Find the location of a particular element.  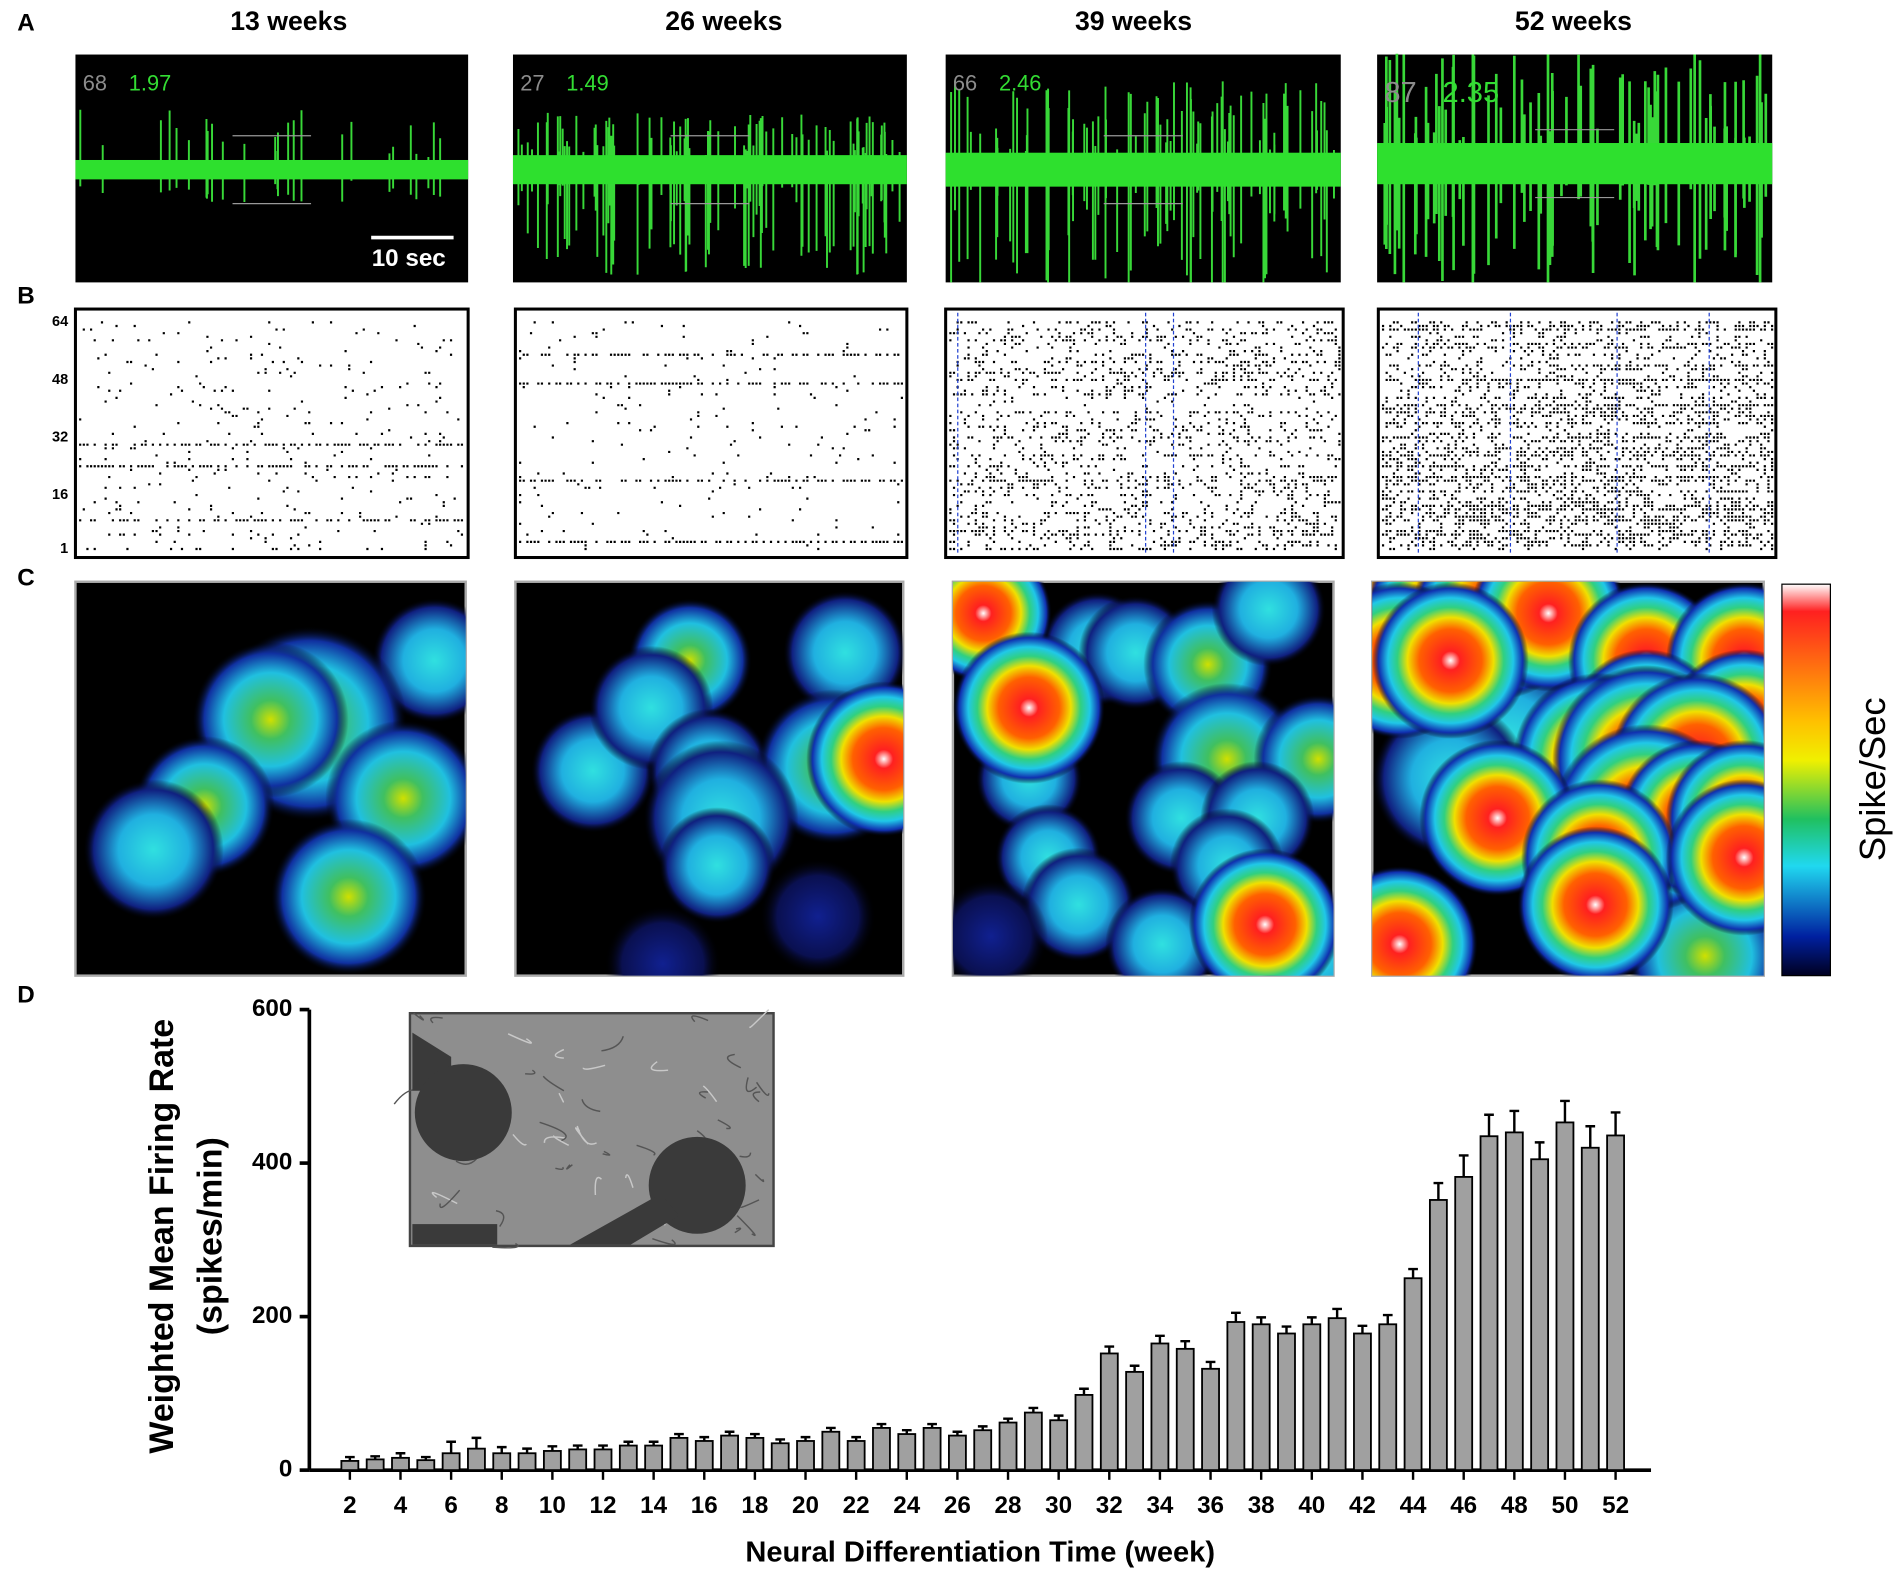

inset-electrode is located at coordinates (455, 1234).